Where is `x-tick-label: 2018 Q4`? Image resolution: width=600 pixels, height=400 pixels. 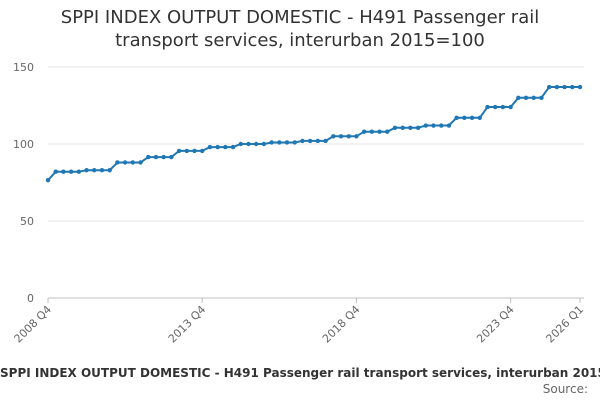
x-tick-label: 2018 Q4 is located at coordinates (341, 324).